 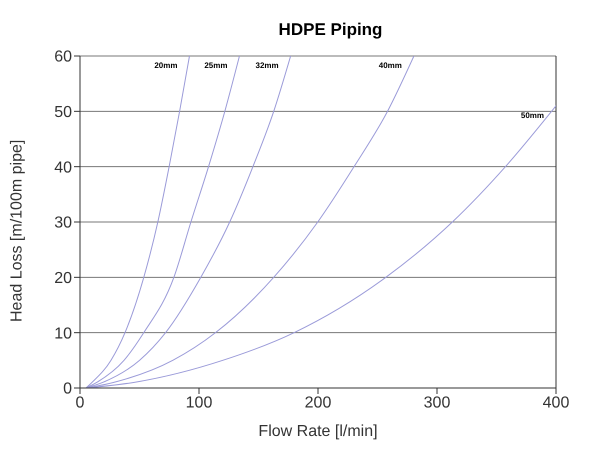 I want to click on y-tick-label: 20, so click(x=63, y=279).